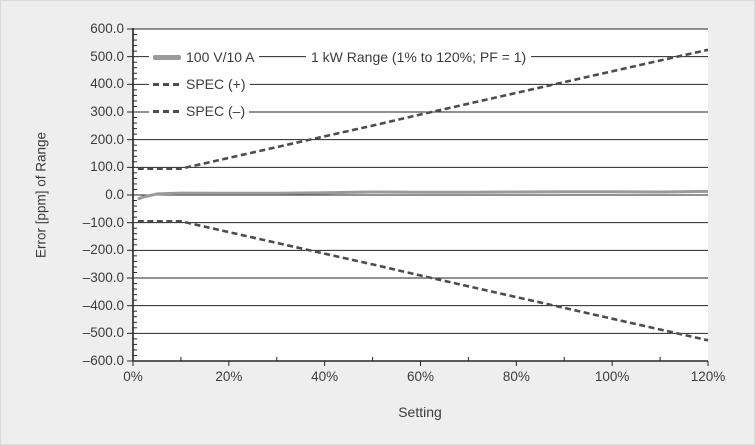 This screenshot has width=755, height=445. Describe the element at coordinates (107, 56) in the screenshot. I see `y-tick-label: 500.0` at that location.